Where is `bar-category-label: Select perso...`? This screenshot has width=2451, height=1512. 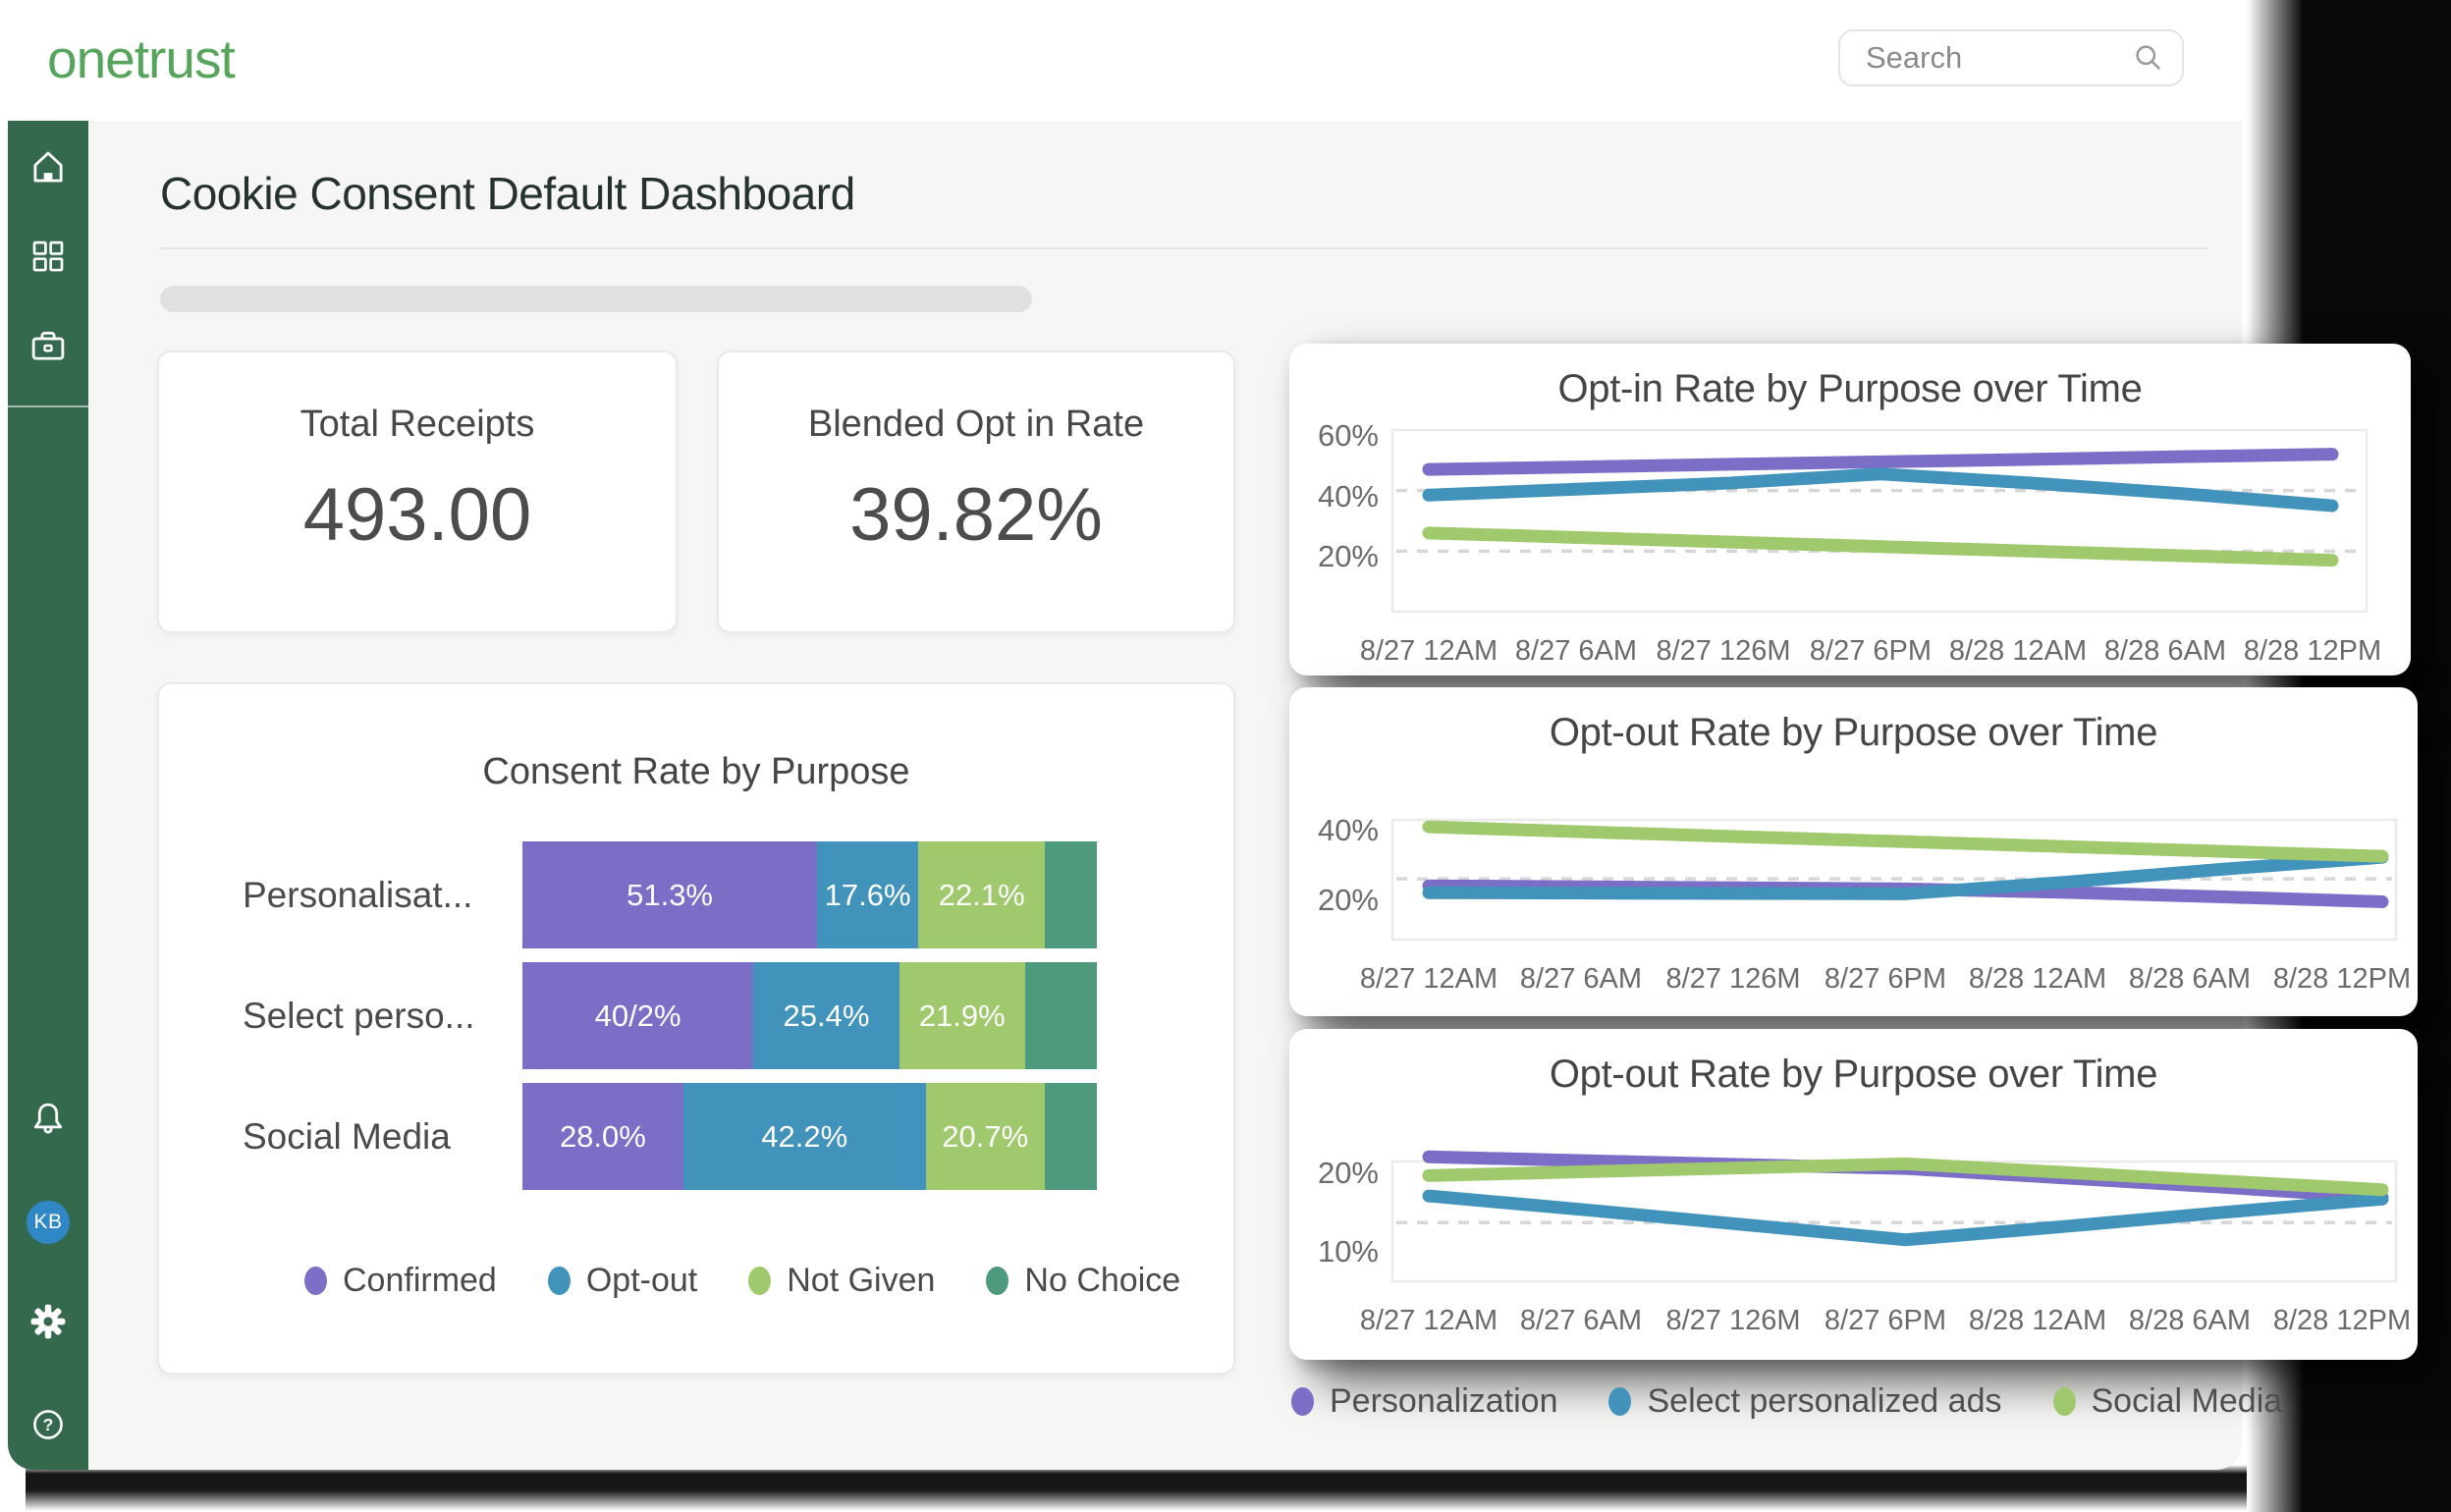
bar-category-label: Select perso... is located at coordinates (359, 1016).